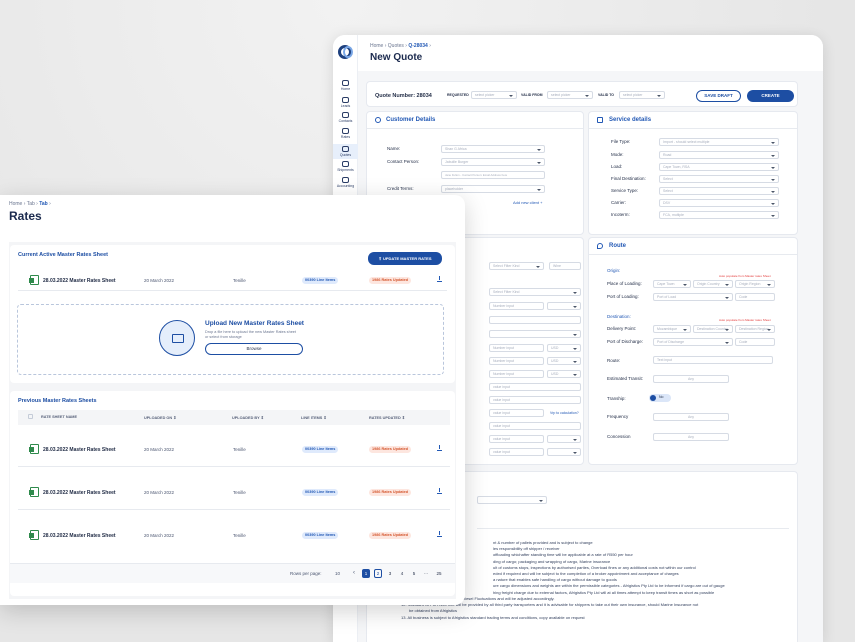 Image resolution: width=855 pixels, height=642 pixels. What do you see at coordinates (254, 349) in the screenshot?
I see `browse-button: Browse` at bounding box center [254, 349].